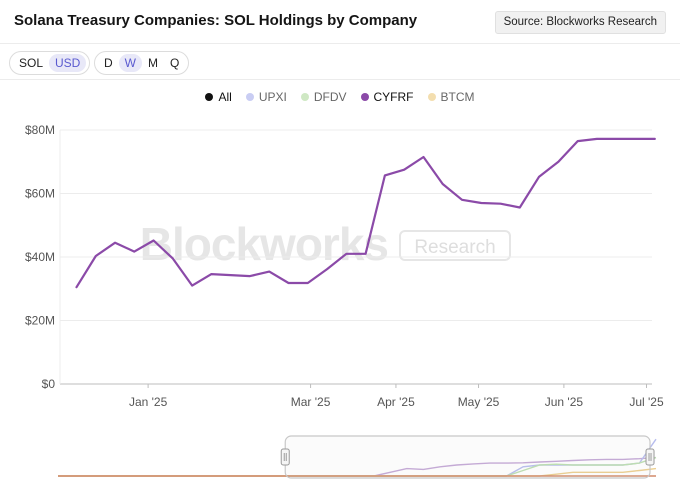  Describe the element at coordinates (40, 194) in the screenshot. I see `y-tick-label: $60M` at that location.